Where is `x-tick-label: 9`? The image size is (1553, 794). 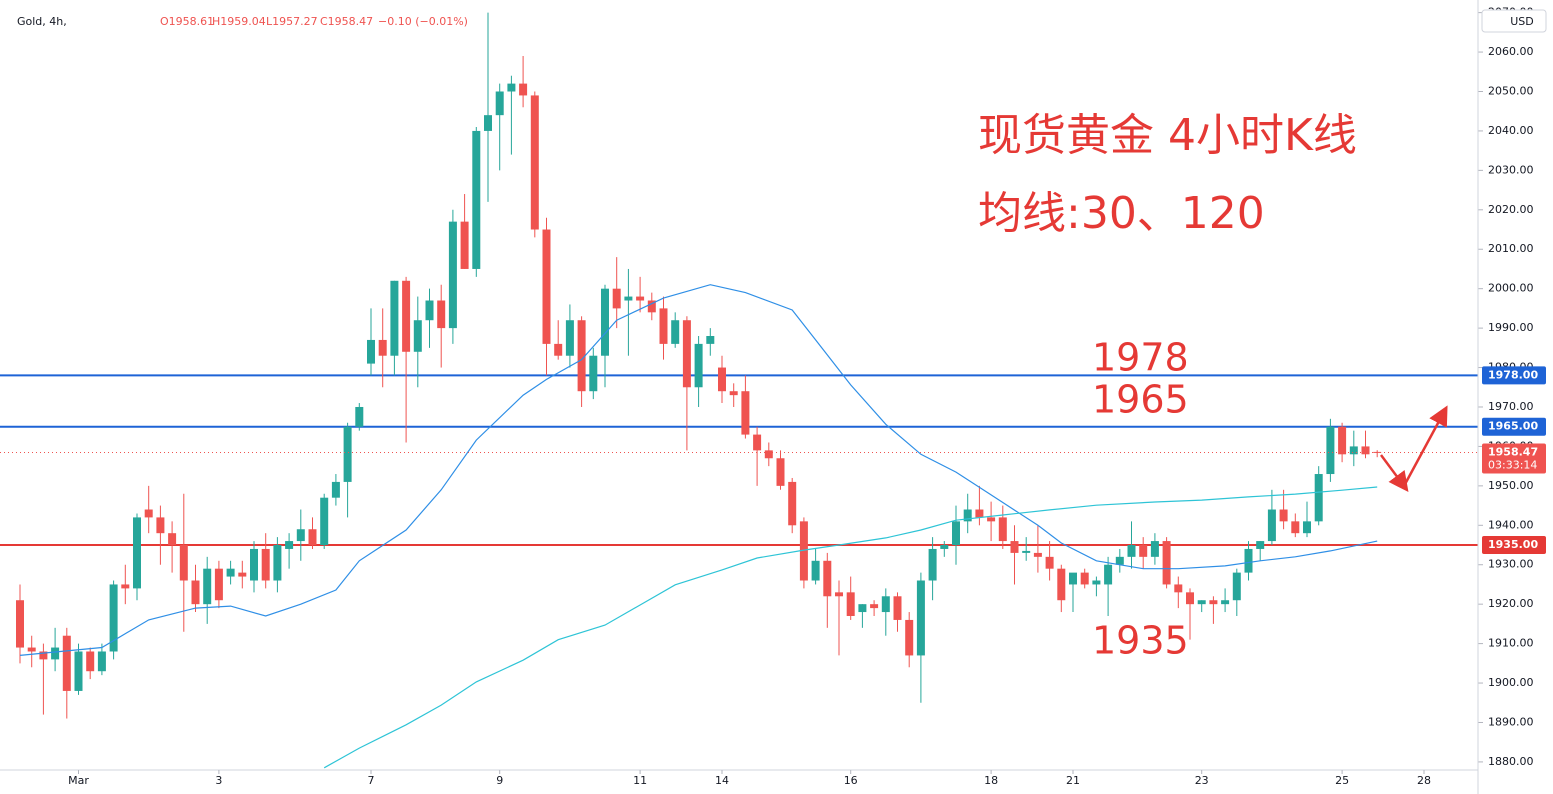
x-tick-label: 9 is located at coordinates (499, 780).